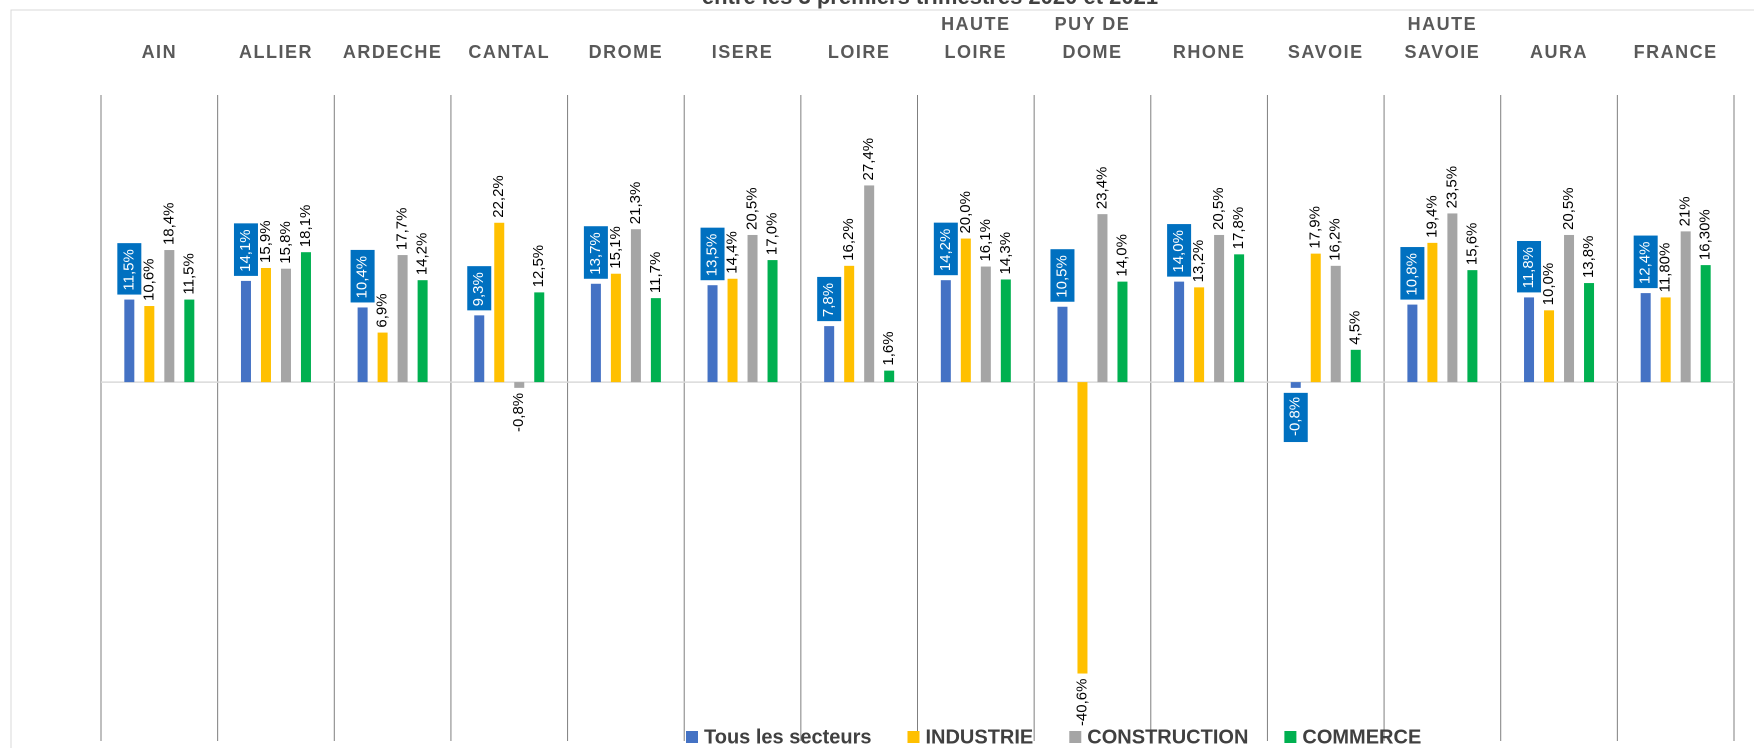 The width and height of the screenshot is (1754, 748). Describe the element at coordinates (772, 234) in the screenshot. I see `data-label: 17,0%` at that location.